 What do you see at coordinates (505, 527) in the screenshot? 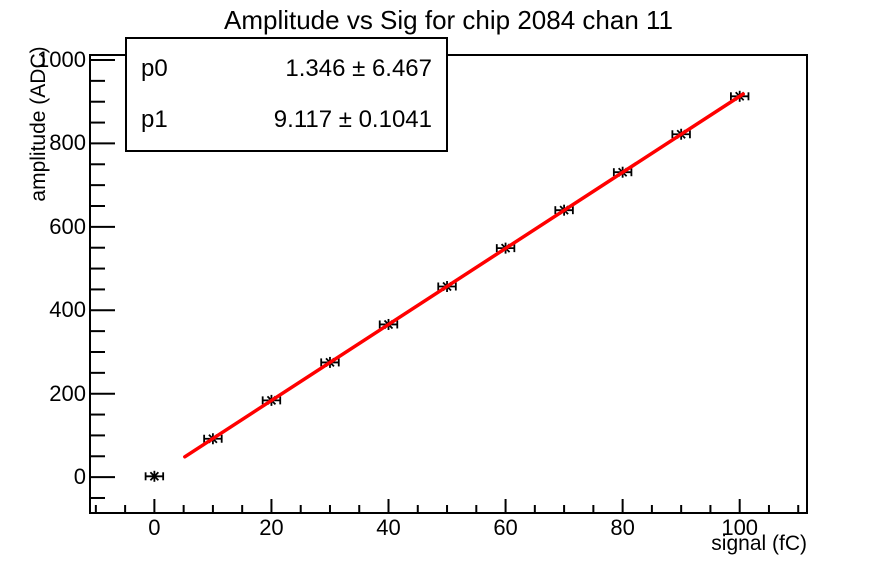
I see `x-tick-label: 60` at bounding box center [505, 527].